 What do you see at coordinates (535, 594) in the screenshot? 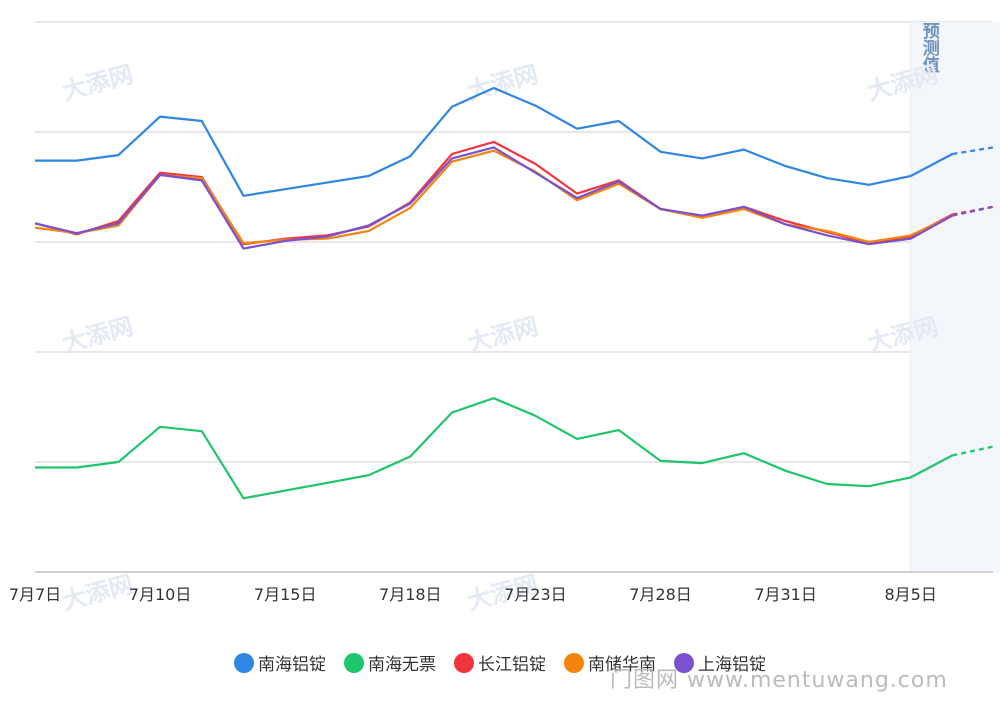
I see `x-tick-label: 7月23日` at bounding box center [535, 594].